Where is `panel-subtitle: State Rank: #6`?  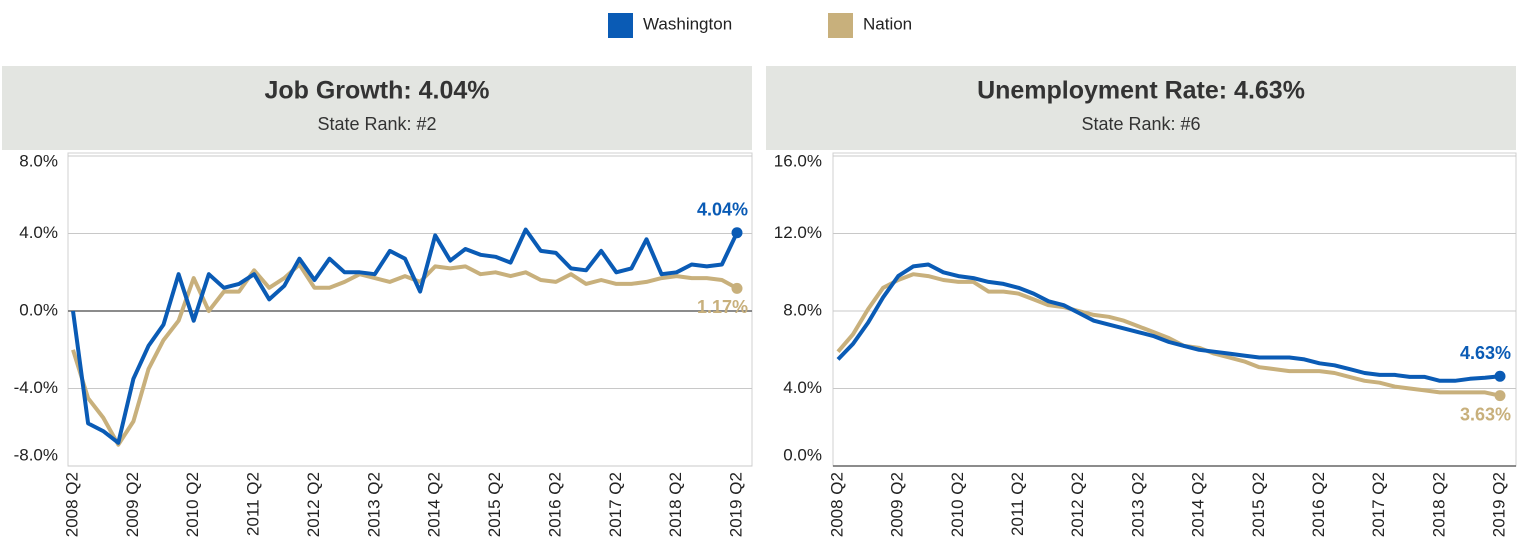
panel-subtitle: State Rank: #6 is located at coordinates (1140, 124).